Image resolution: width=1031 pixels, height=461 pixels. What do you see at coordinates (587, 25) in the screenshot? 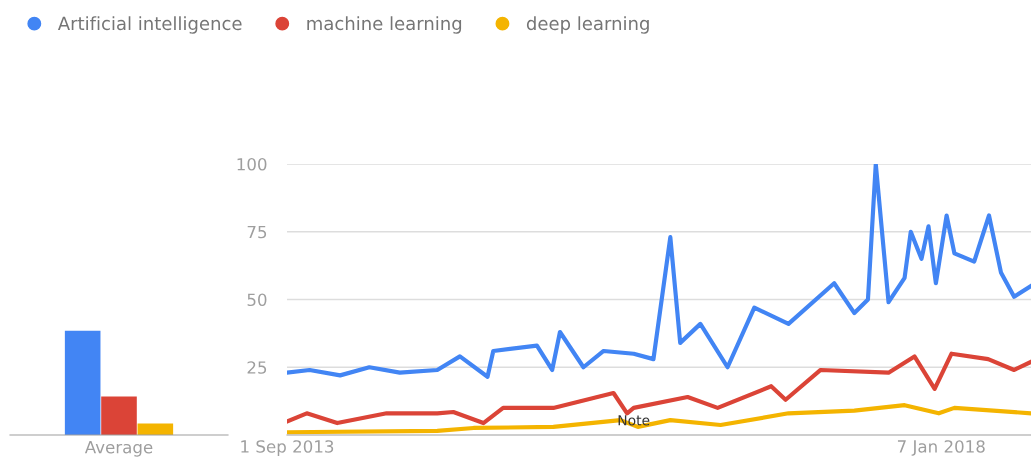
I see `legend-label: deep learning` at bounding box center [587, 25].